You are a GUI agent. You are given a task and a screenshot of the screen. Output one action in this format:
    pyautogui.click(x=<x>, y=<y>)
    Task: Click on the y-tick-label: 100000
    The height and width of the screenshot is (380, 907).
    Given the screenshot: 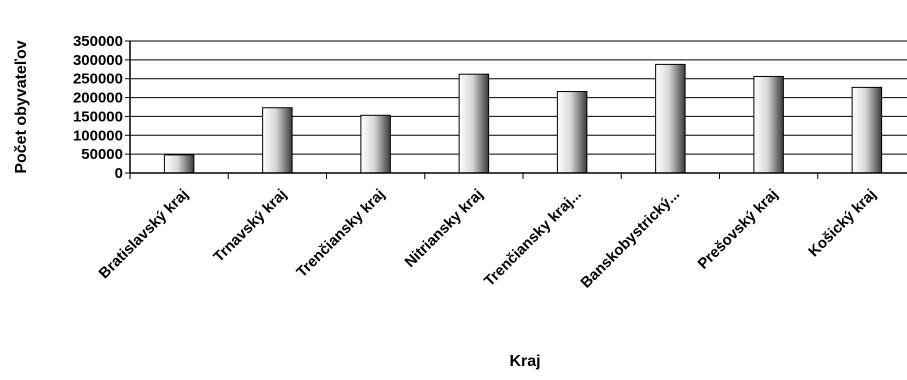 What is the action you would take?
    pyautogui.click(x=98, y=135)
    